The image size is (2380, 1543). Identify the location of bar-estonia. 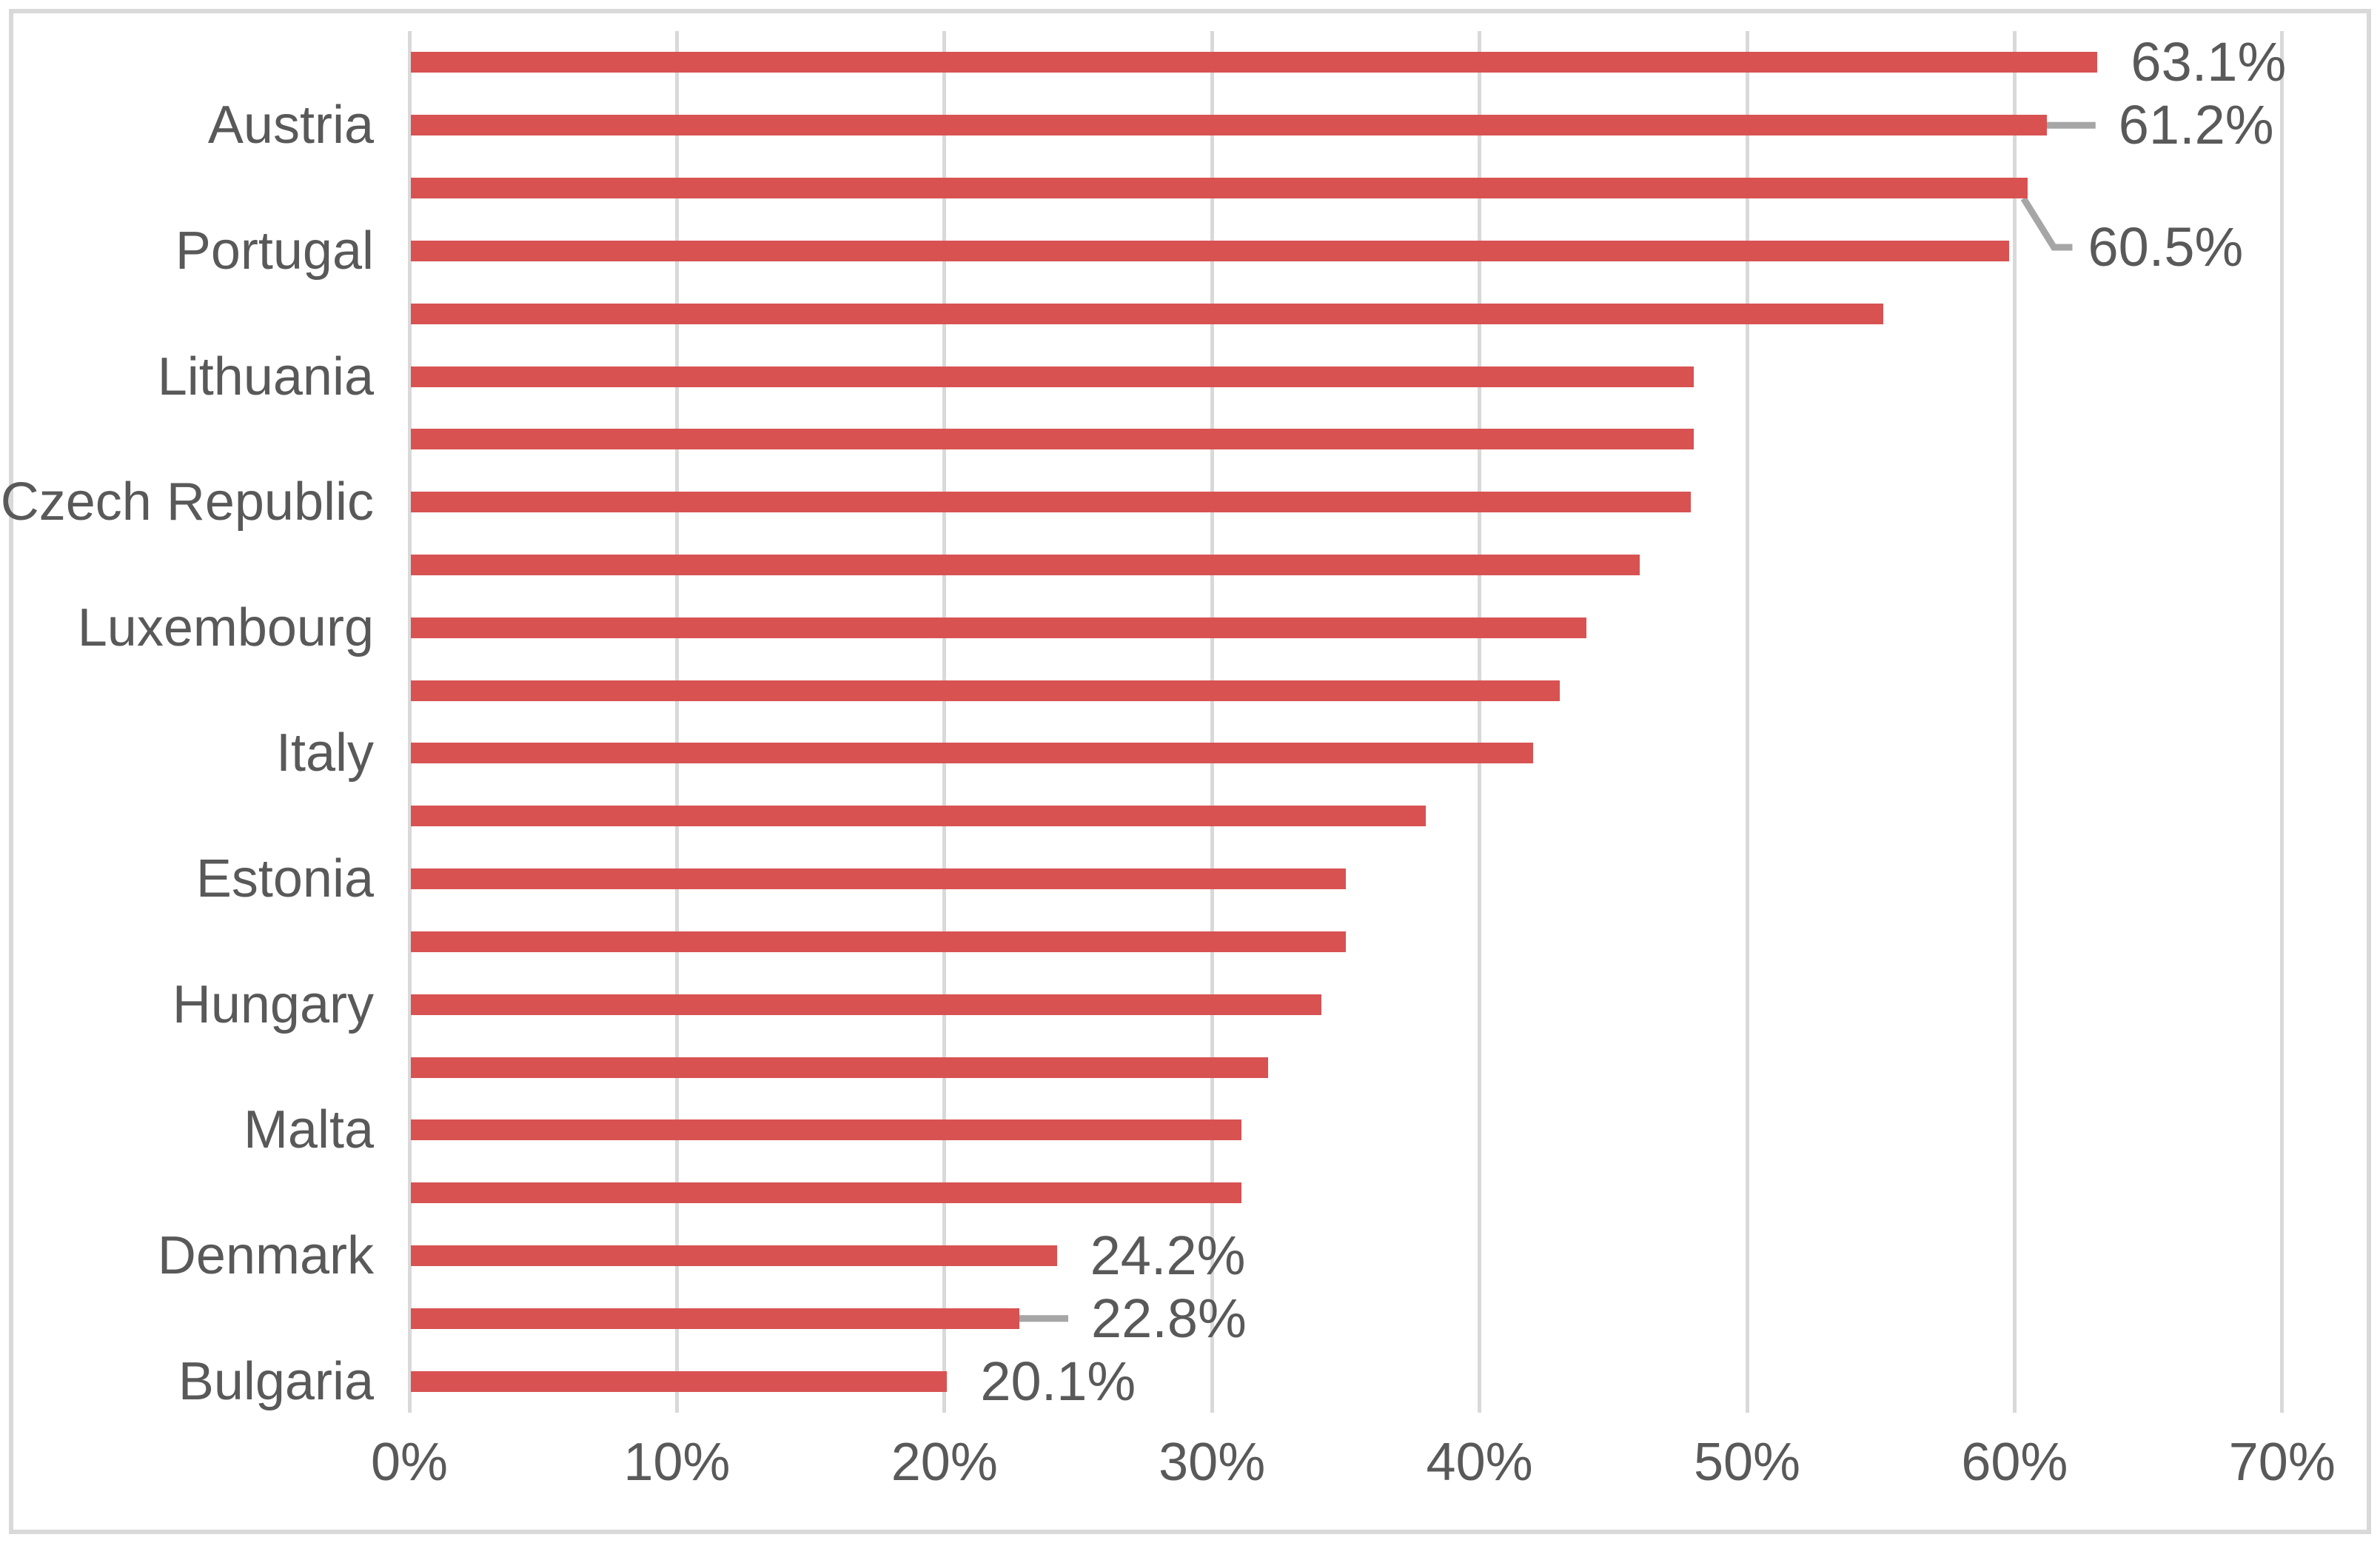
(879, 879).